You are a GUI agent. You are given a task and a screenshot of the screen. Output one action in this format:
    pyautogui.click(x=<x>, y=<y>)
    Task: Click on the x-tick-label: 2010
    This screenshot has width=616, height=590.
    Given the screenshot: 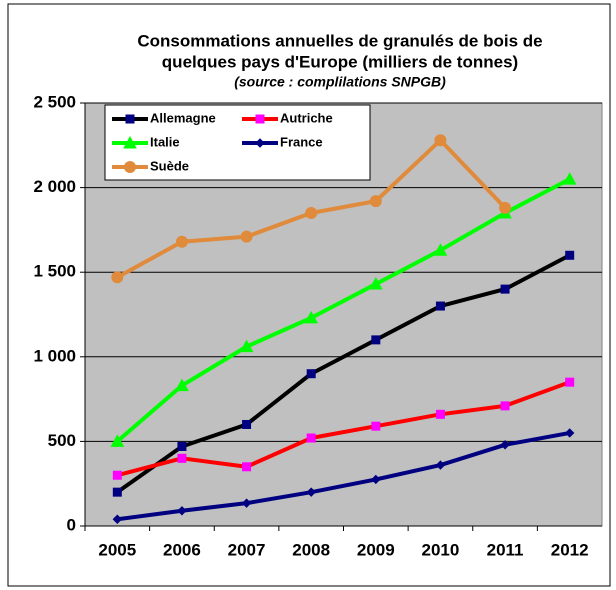 What is the action you would take?
    pyautogui.click(x=441, y=549)
    